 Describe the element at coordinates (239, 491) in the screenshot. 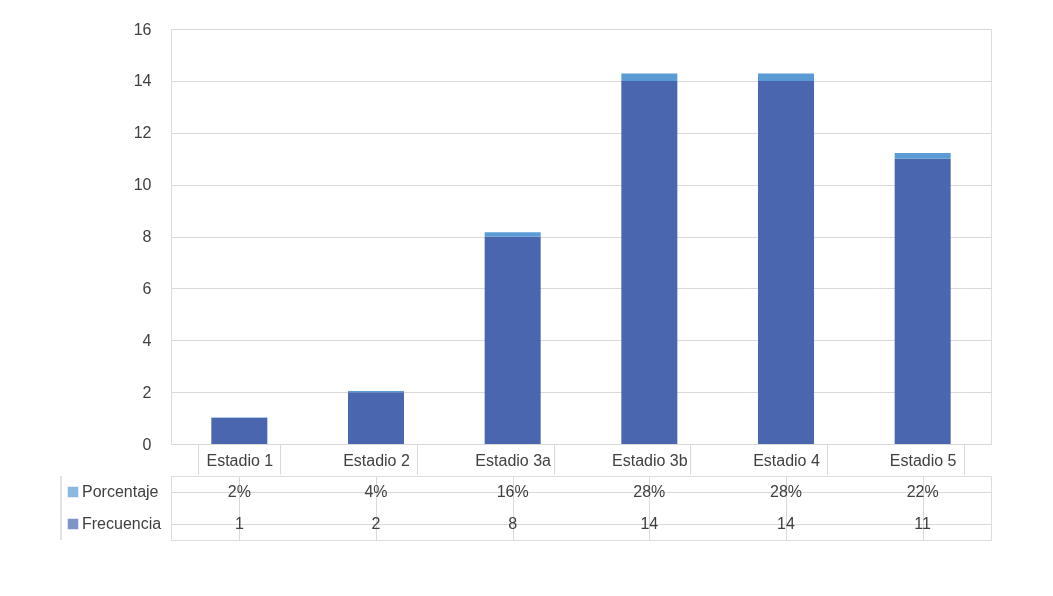

I see `data-label: 2%` at that location.